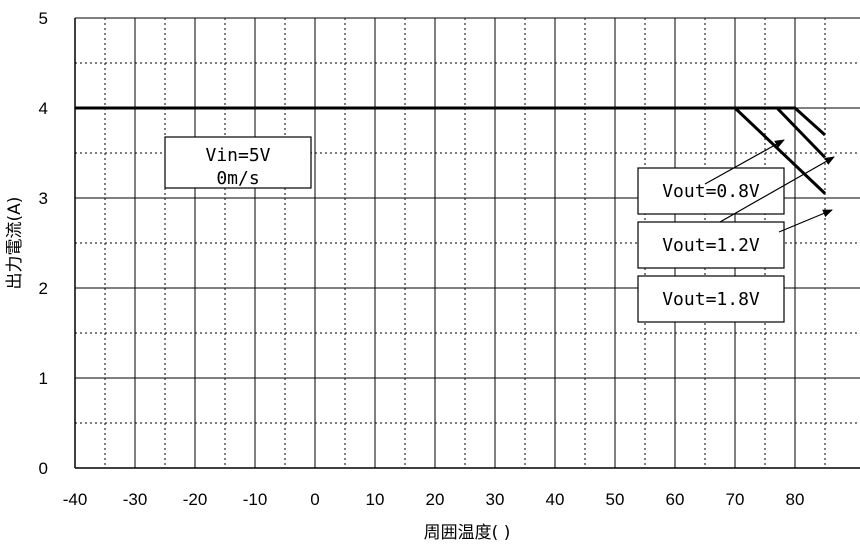 This screenshot has height=546, width=860. Describe the element at coordinates (451, 121) in the screenshot. I see `series-line` at that location.